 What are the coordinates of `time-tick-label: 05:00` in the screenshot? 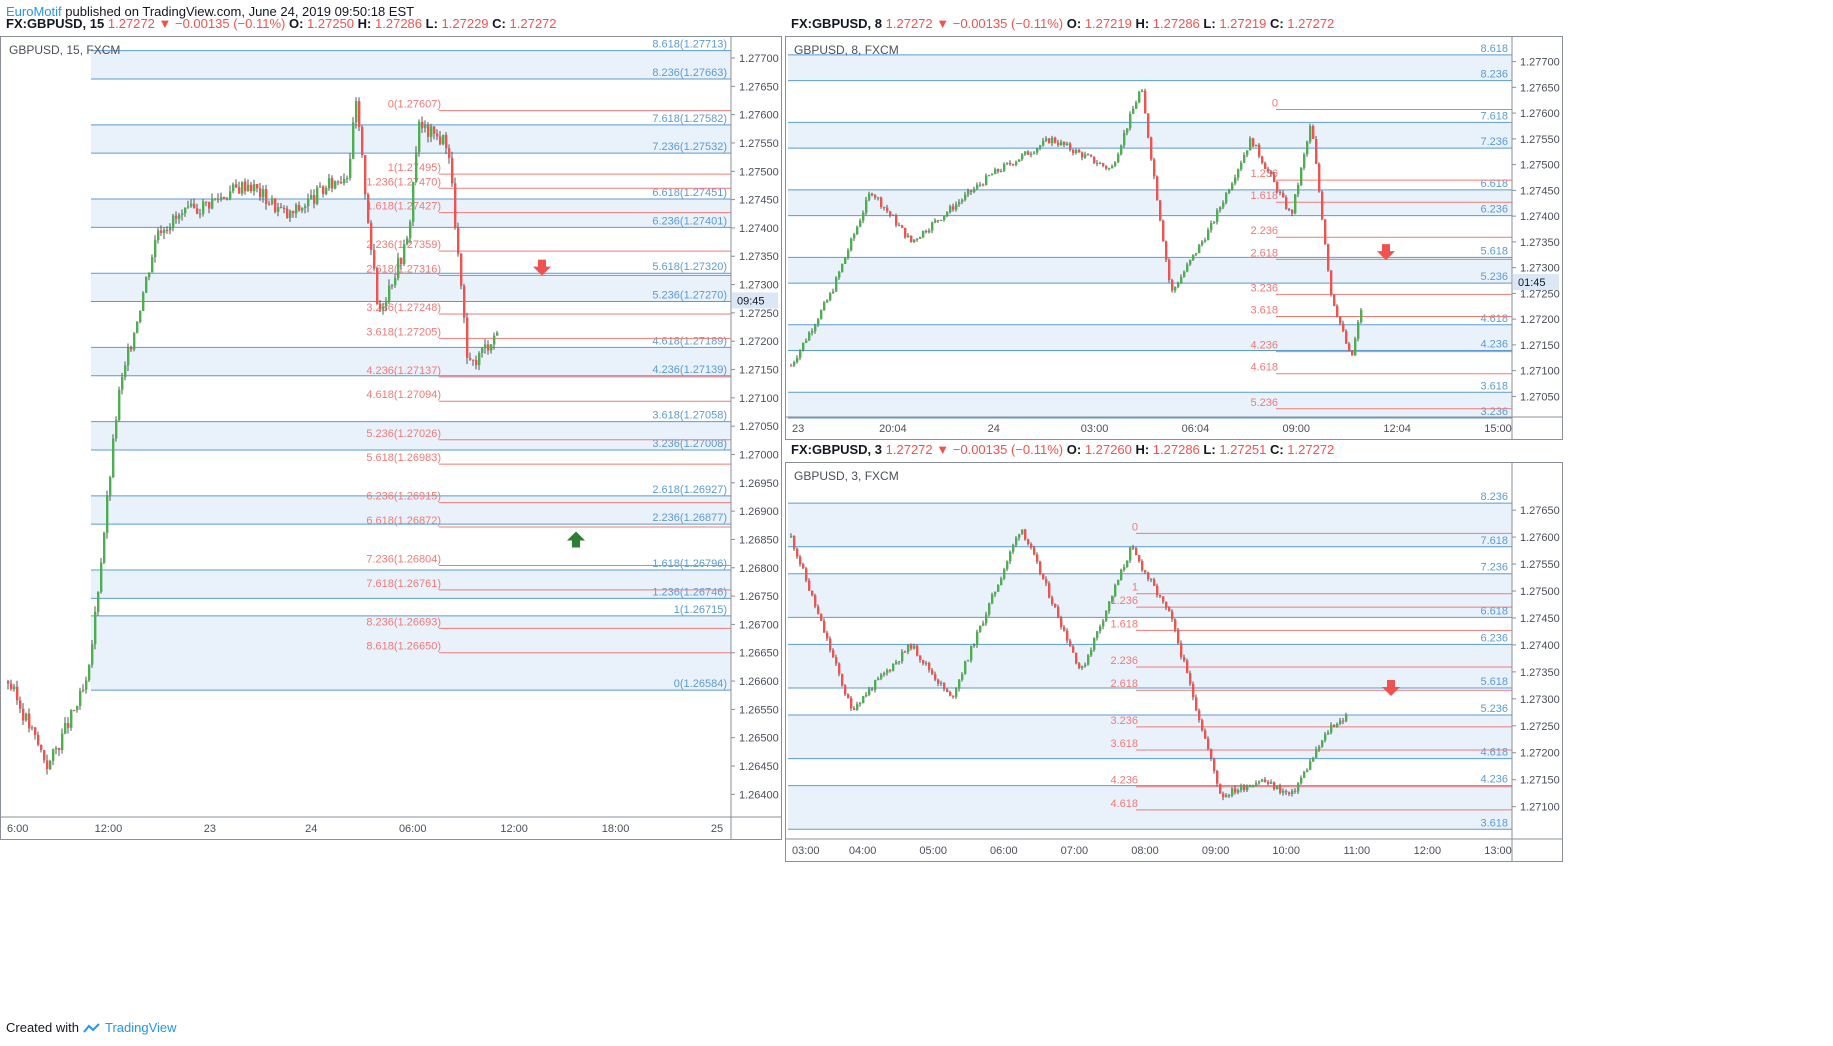 It's located at (933, 851).